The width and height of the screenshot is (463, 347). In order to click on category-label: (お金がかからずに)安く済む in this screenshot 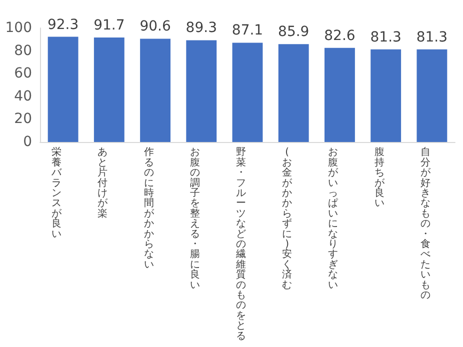, I will do `click(287, 219)`.